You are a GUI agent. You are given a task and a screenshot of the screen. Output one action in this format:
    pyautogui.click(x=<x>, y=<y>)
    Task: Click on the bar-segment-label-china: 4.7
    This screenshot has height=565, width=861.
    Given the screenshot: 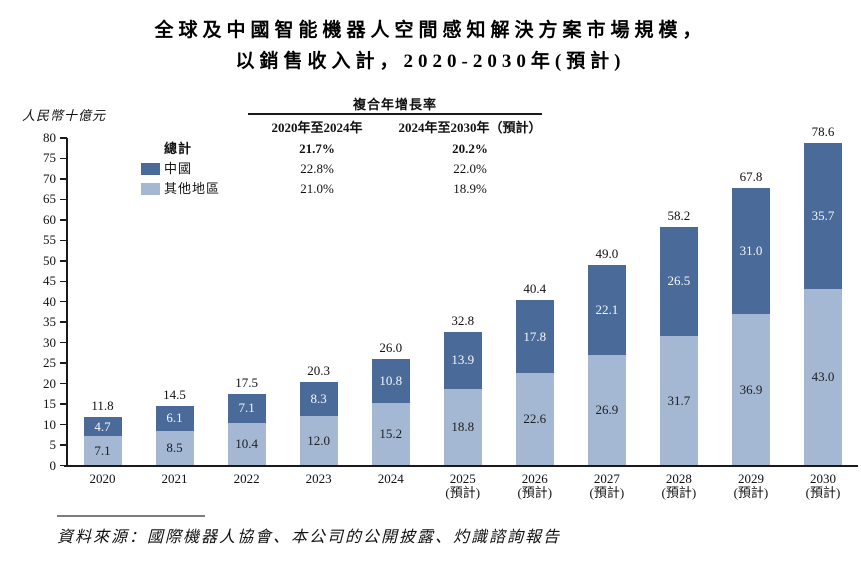 What is the action you would take?
    pyautogui.click(x=102, y=426)
    